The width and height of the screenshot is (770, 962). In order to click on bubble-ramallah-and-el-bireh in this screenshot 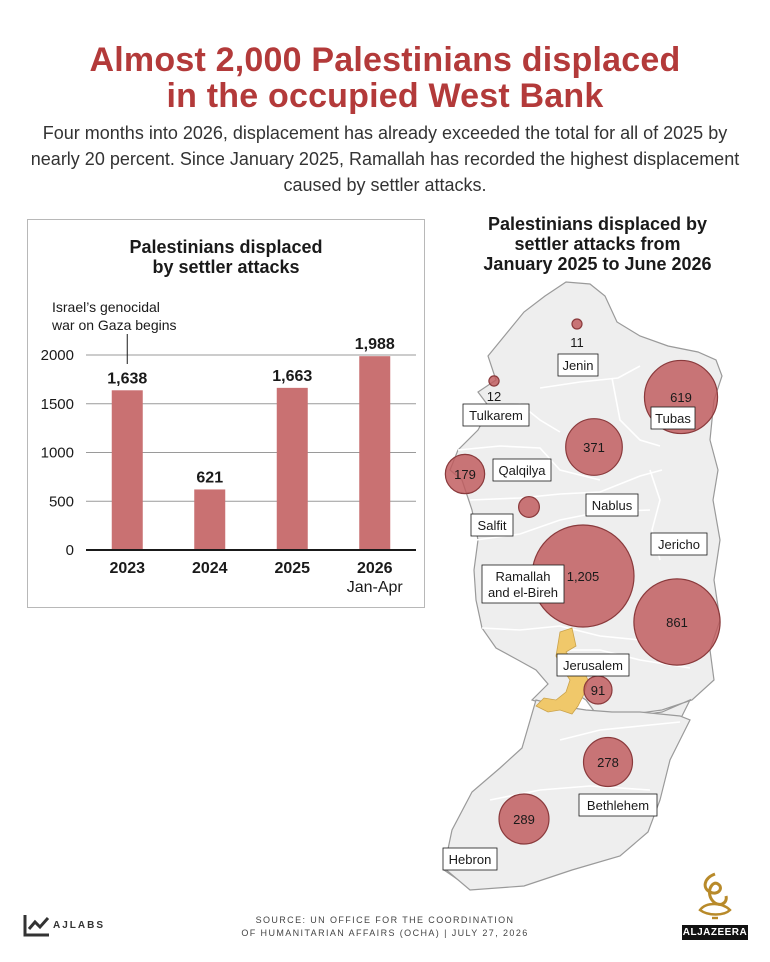, I will do `click(583, 576)`.